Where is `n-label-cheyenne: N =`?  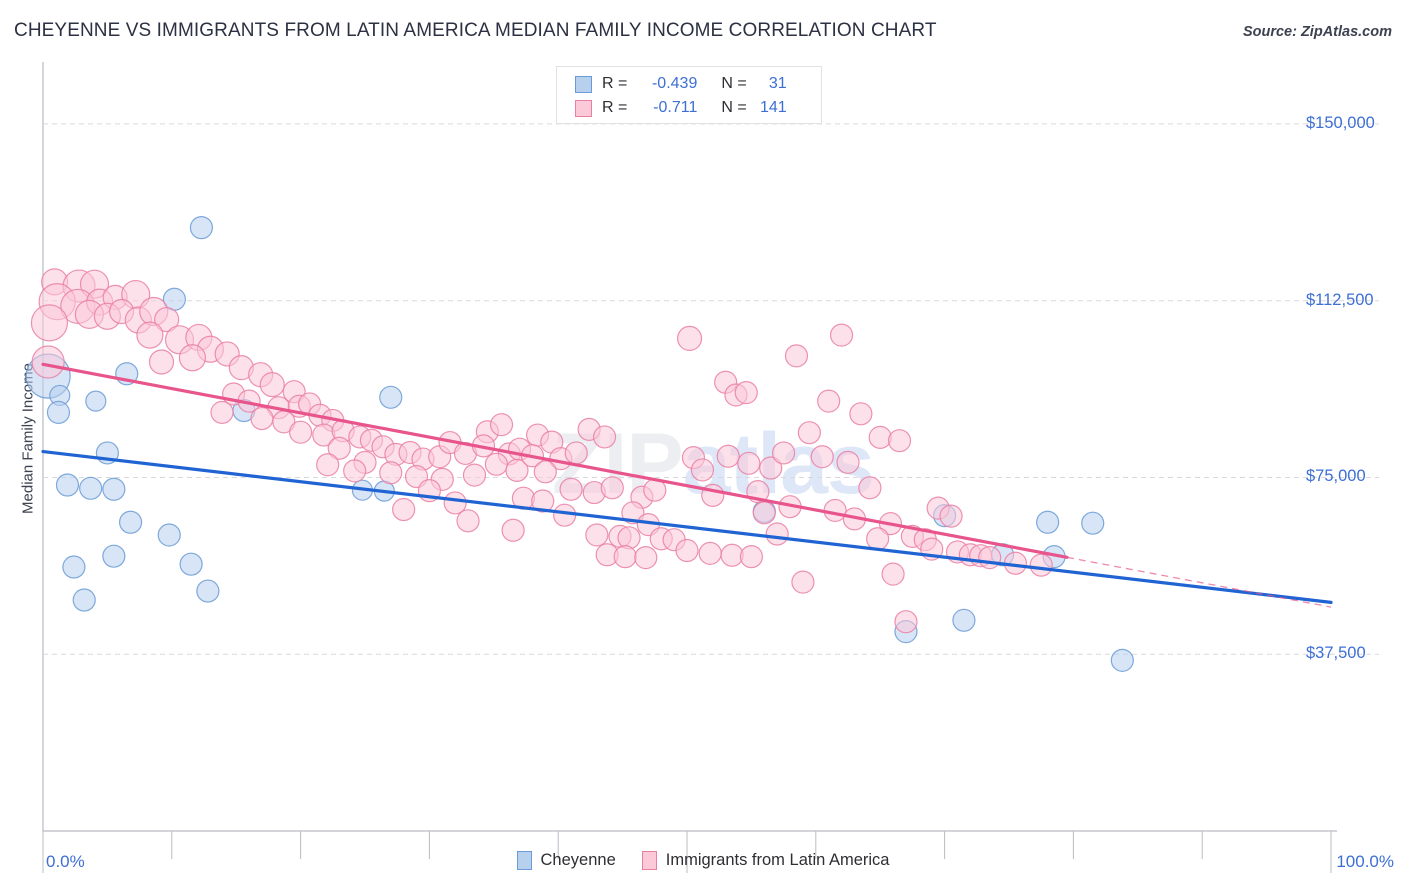
n-label-cheyenne: N = is located at coordinates (734, 83).